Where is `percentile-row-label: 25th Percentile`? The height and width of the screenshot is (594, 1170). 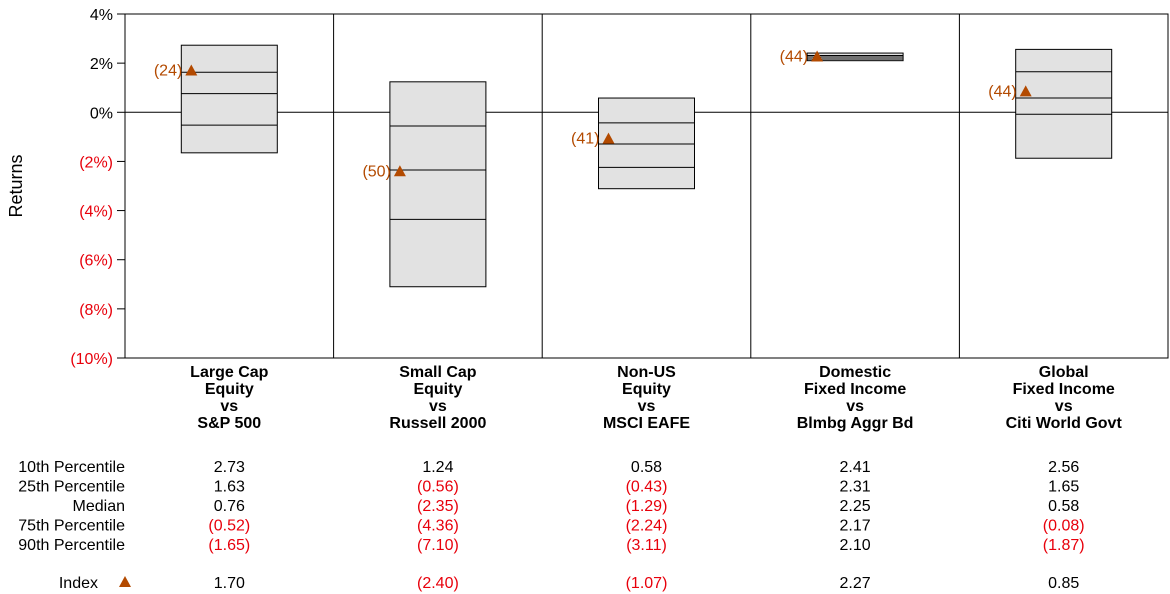 percentile-row-label: 25th Percentile is located at coordinates (71, 487).